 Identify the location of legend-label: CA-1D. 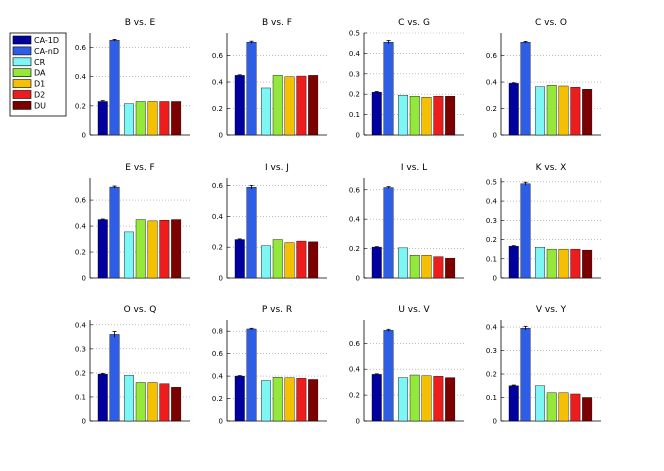
(46, 40).